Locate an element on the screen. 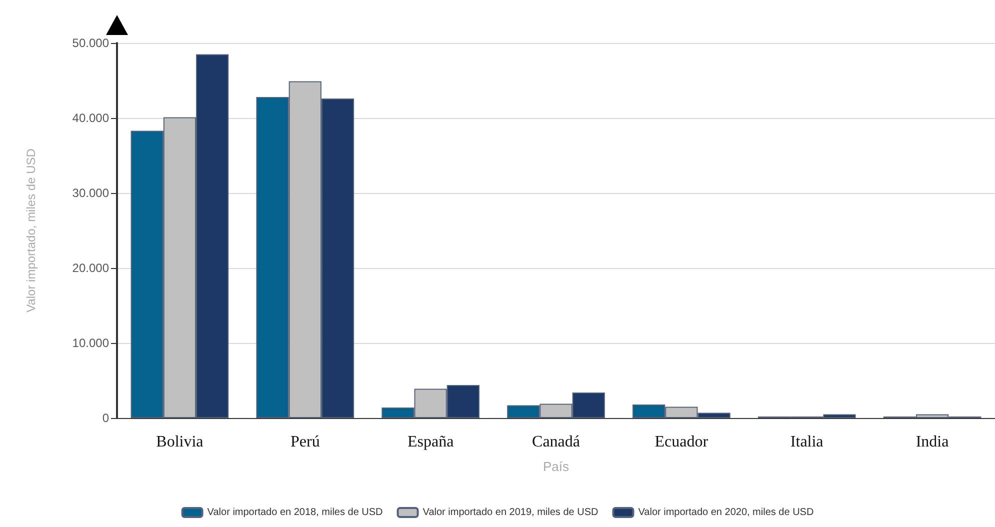  y-tick-label: 50.000 is located at coordinates (91, 43).